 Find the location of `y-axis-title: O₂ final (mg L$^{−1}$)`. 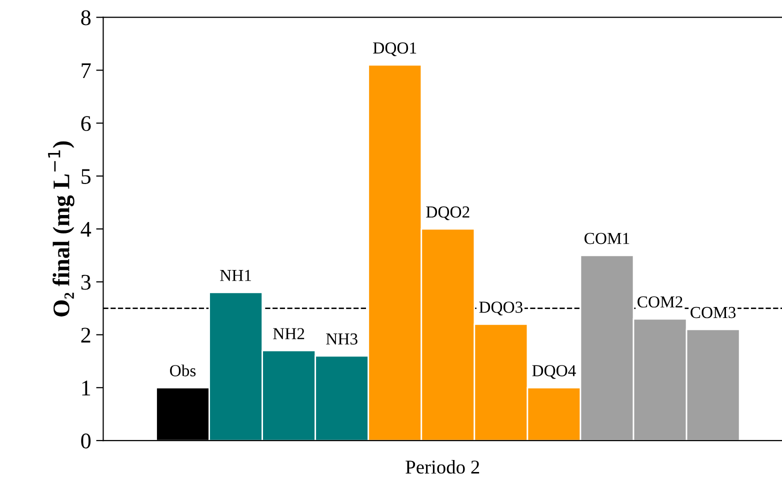

y-axis-title: O₂ final (mg L$^{−1}$) is located at coordinates (61, 228).